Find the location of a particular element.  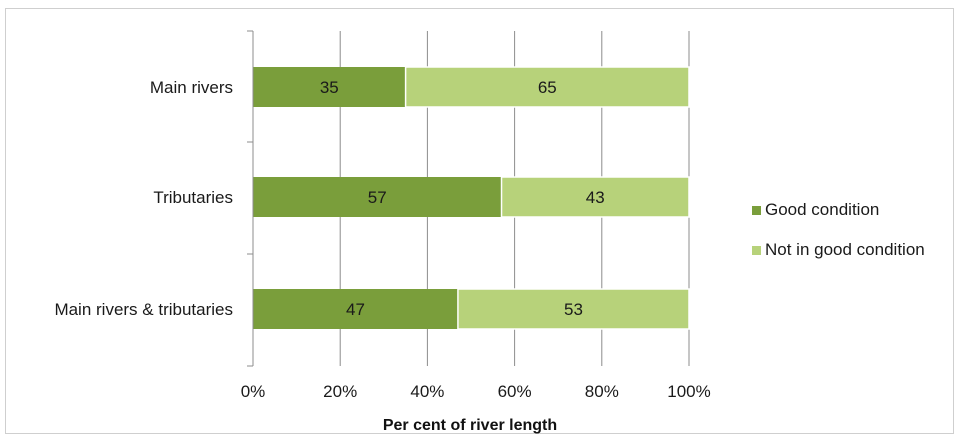

category-label: Tributaries is located at coordinates (193, 197).